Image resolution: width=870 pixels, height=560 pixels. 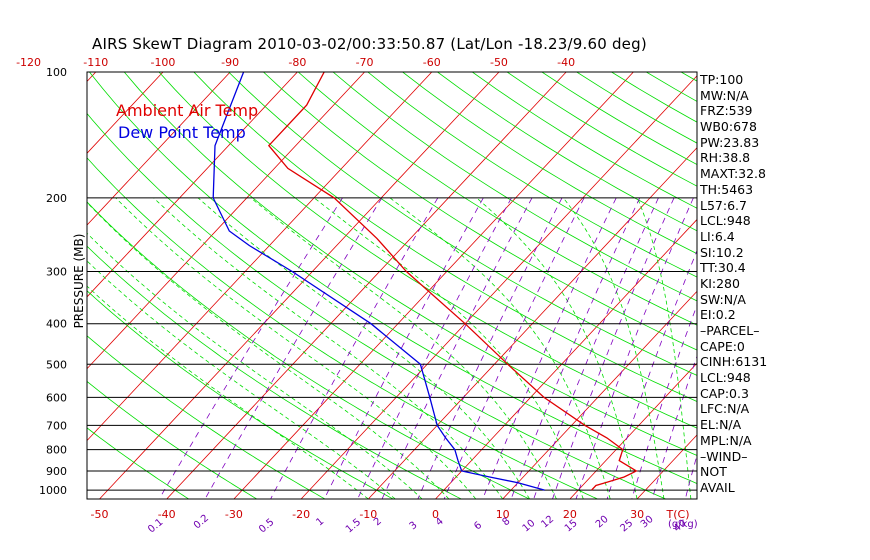 I want to click on bottom-temp-tick-label: -50, so click(x=100, y=514).